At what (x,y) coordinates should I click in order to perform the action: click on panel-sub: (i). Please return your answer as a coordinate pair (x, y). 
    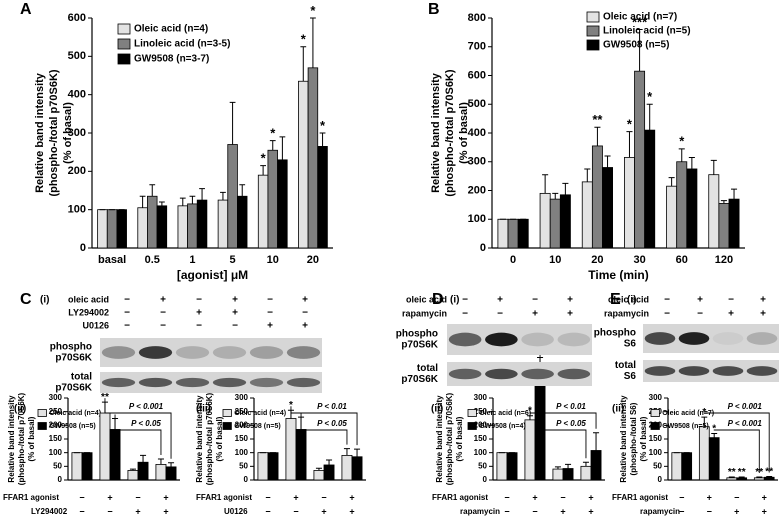
    Looking at the image, I should click on (44, 300).